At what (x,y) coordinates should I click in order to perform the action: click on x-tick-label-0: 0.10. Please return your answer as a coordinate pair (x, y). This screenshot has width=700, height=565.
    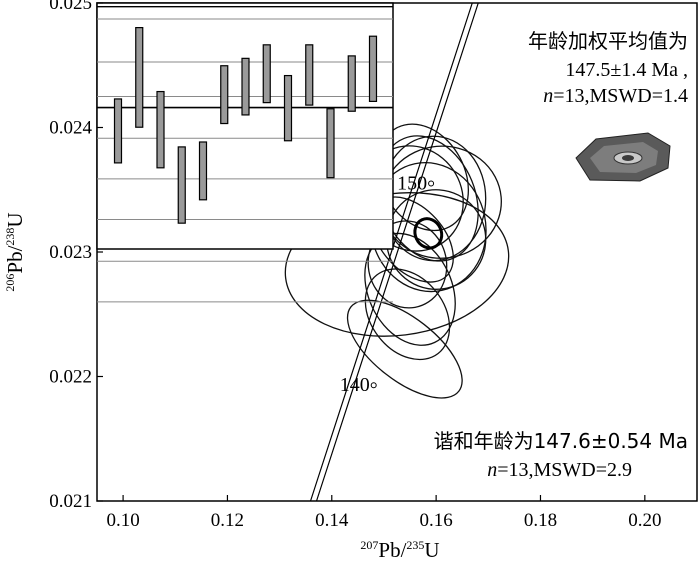
    Looking at the image, I should click on (122, 520).